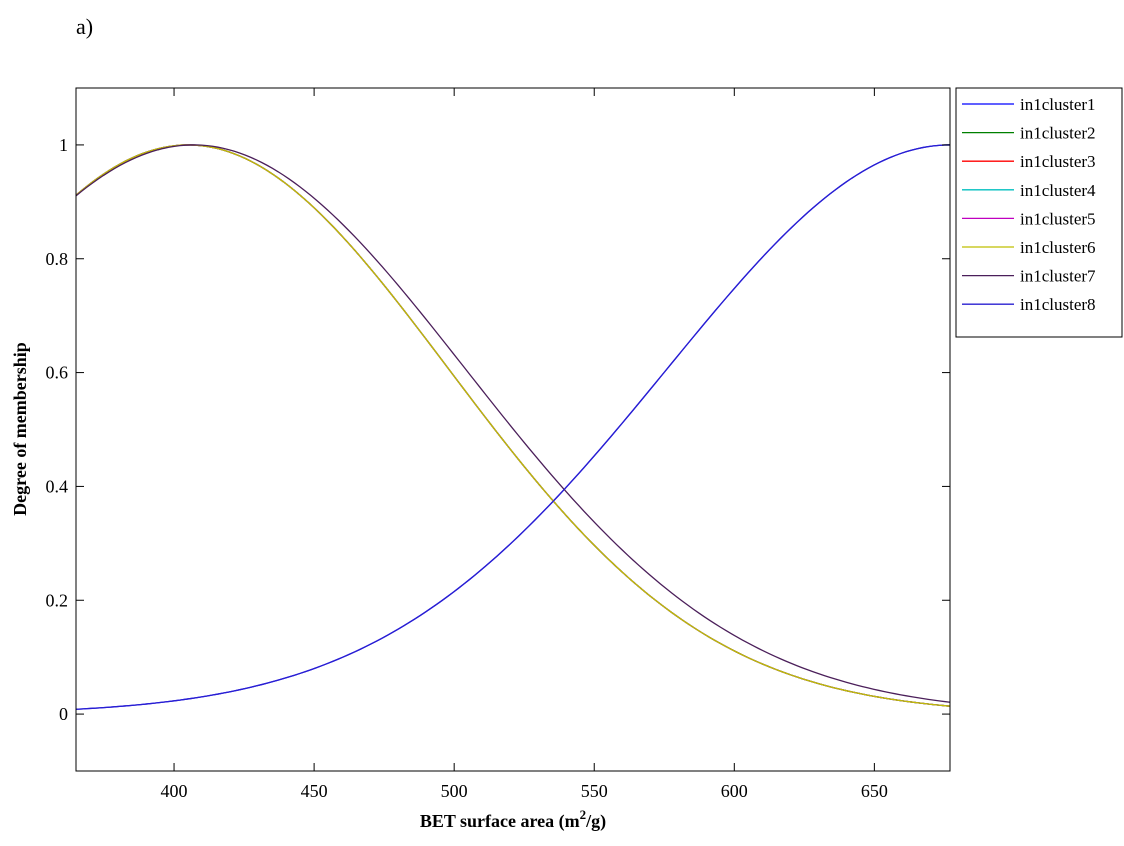 This screenshot has height=846, width=1124. What do you see at coordinates (314, 791) in the screenshot?
I see `x-tick-label: 450` at bounding box center [314, 791].